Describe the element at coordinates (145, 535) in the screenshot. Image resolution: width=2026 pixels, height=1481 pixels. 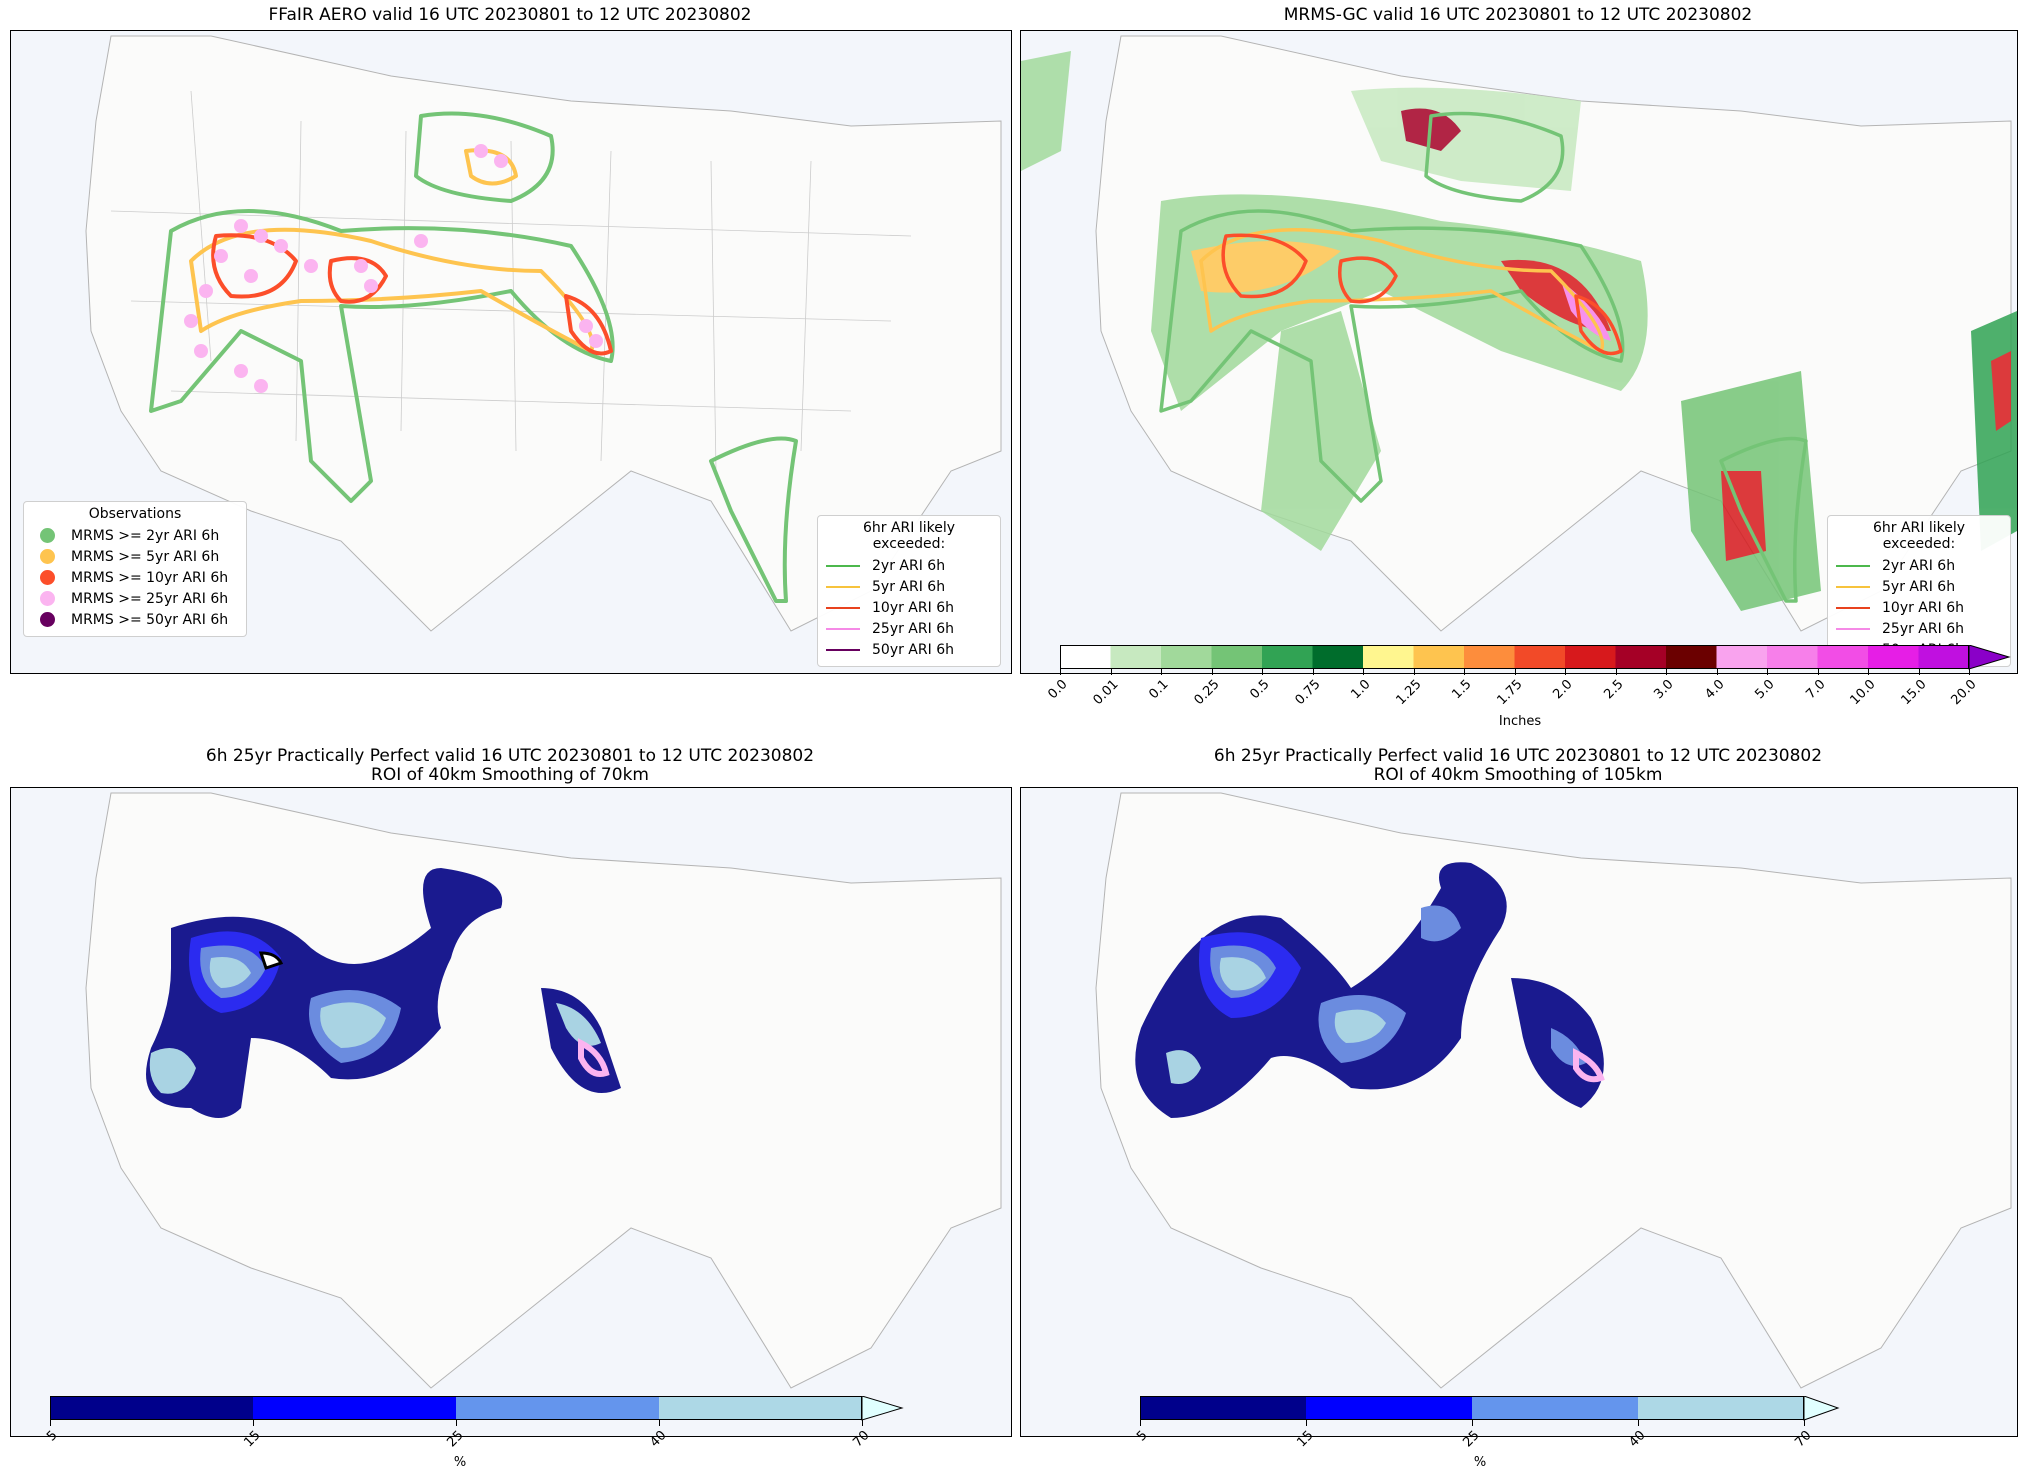
I see `obs-legend-label: MRMS >= 2yr ARI 6h` at that location.